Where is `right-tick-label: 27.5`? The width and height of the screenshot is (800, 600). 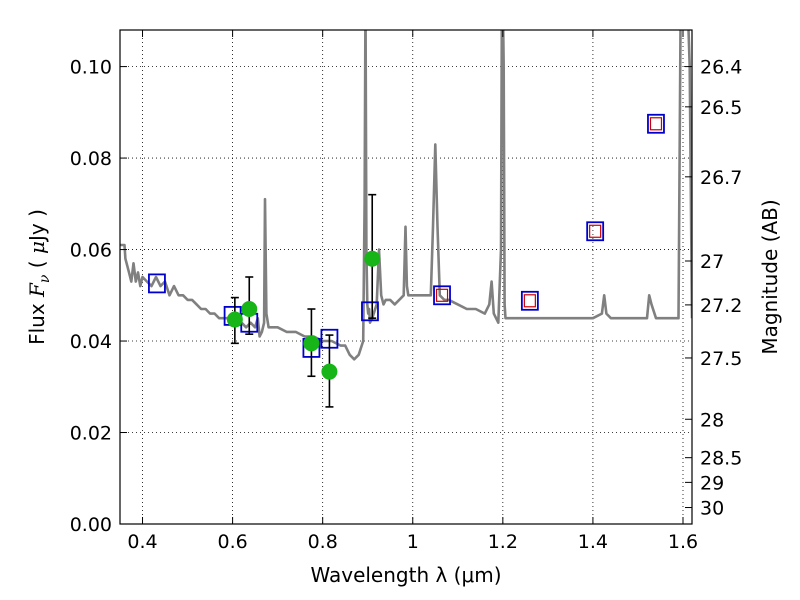 right-tick-label: 27.5 is located at coordinates (721, 359).